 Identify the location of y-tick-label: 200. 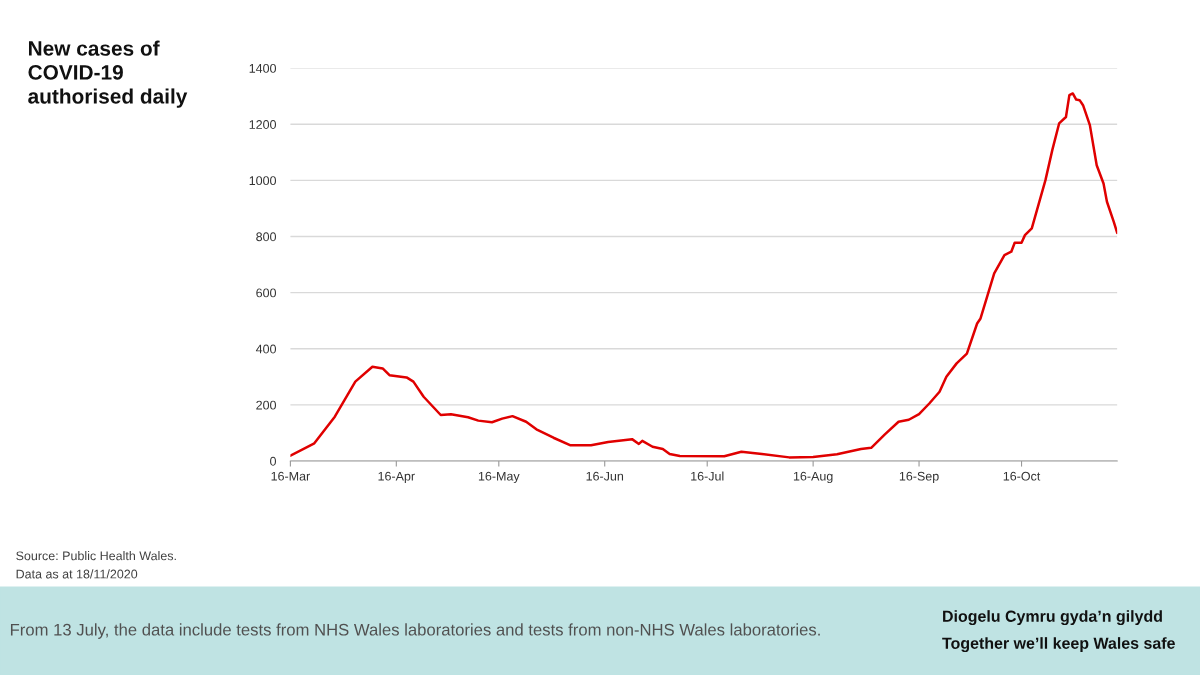
(266, 405).